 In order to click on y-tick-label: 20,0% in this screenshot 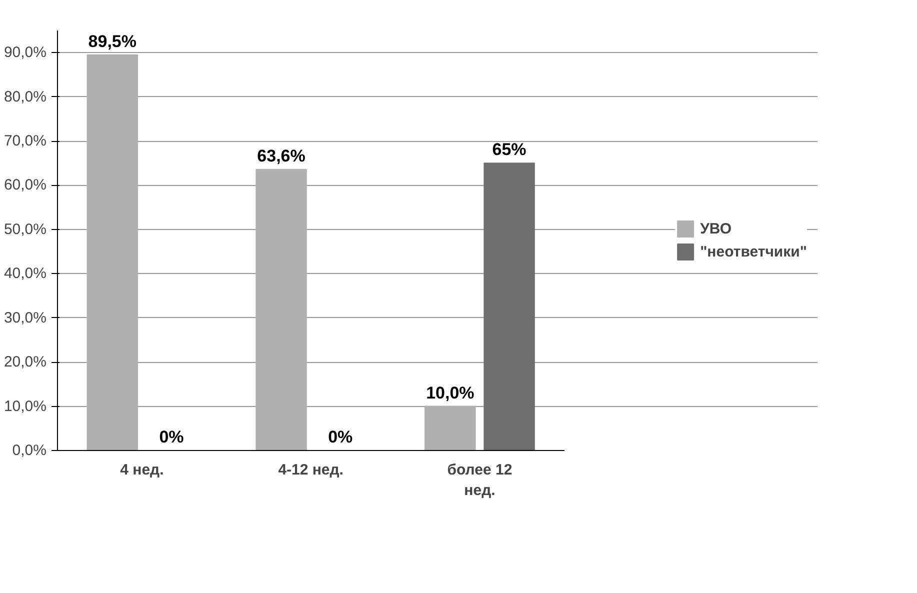, I will do `click(25, 362)`.